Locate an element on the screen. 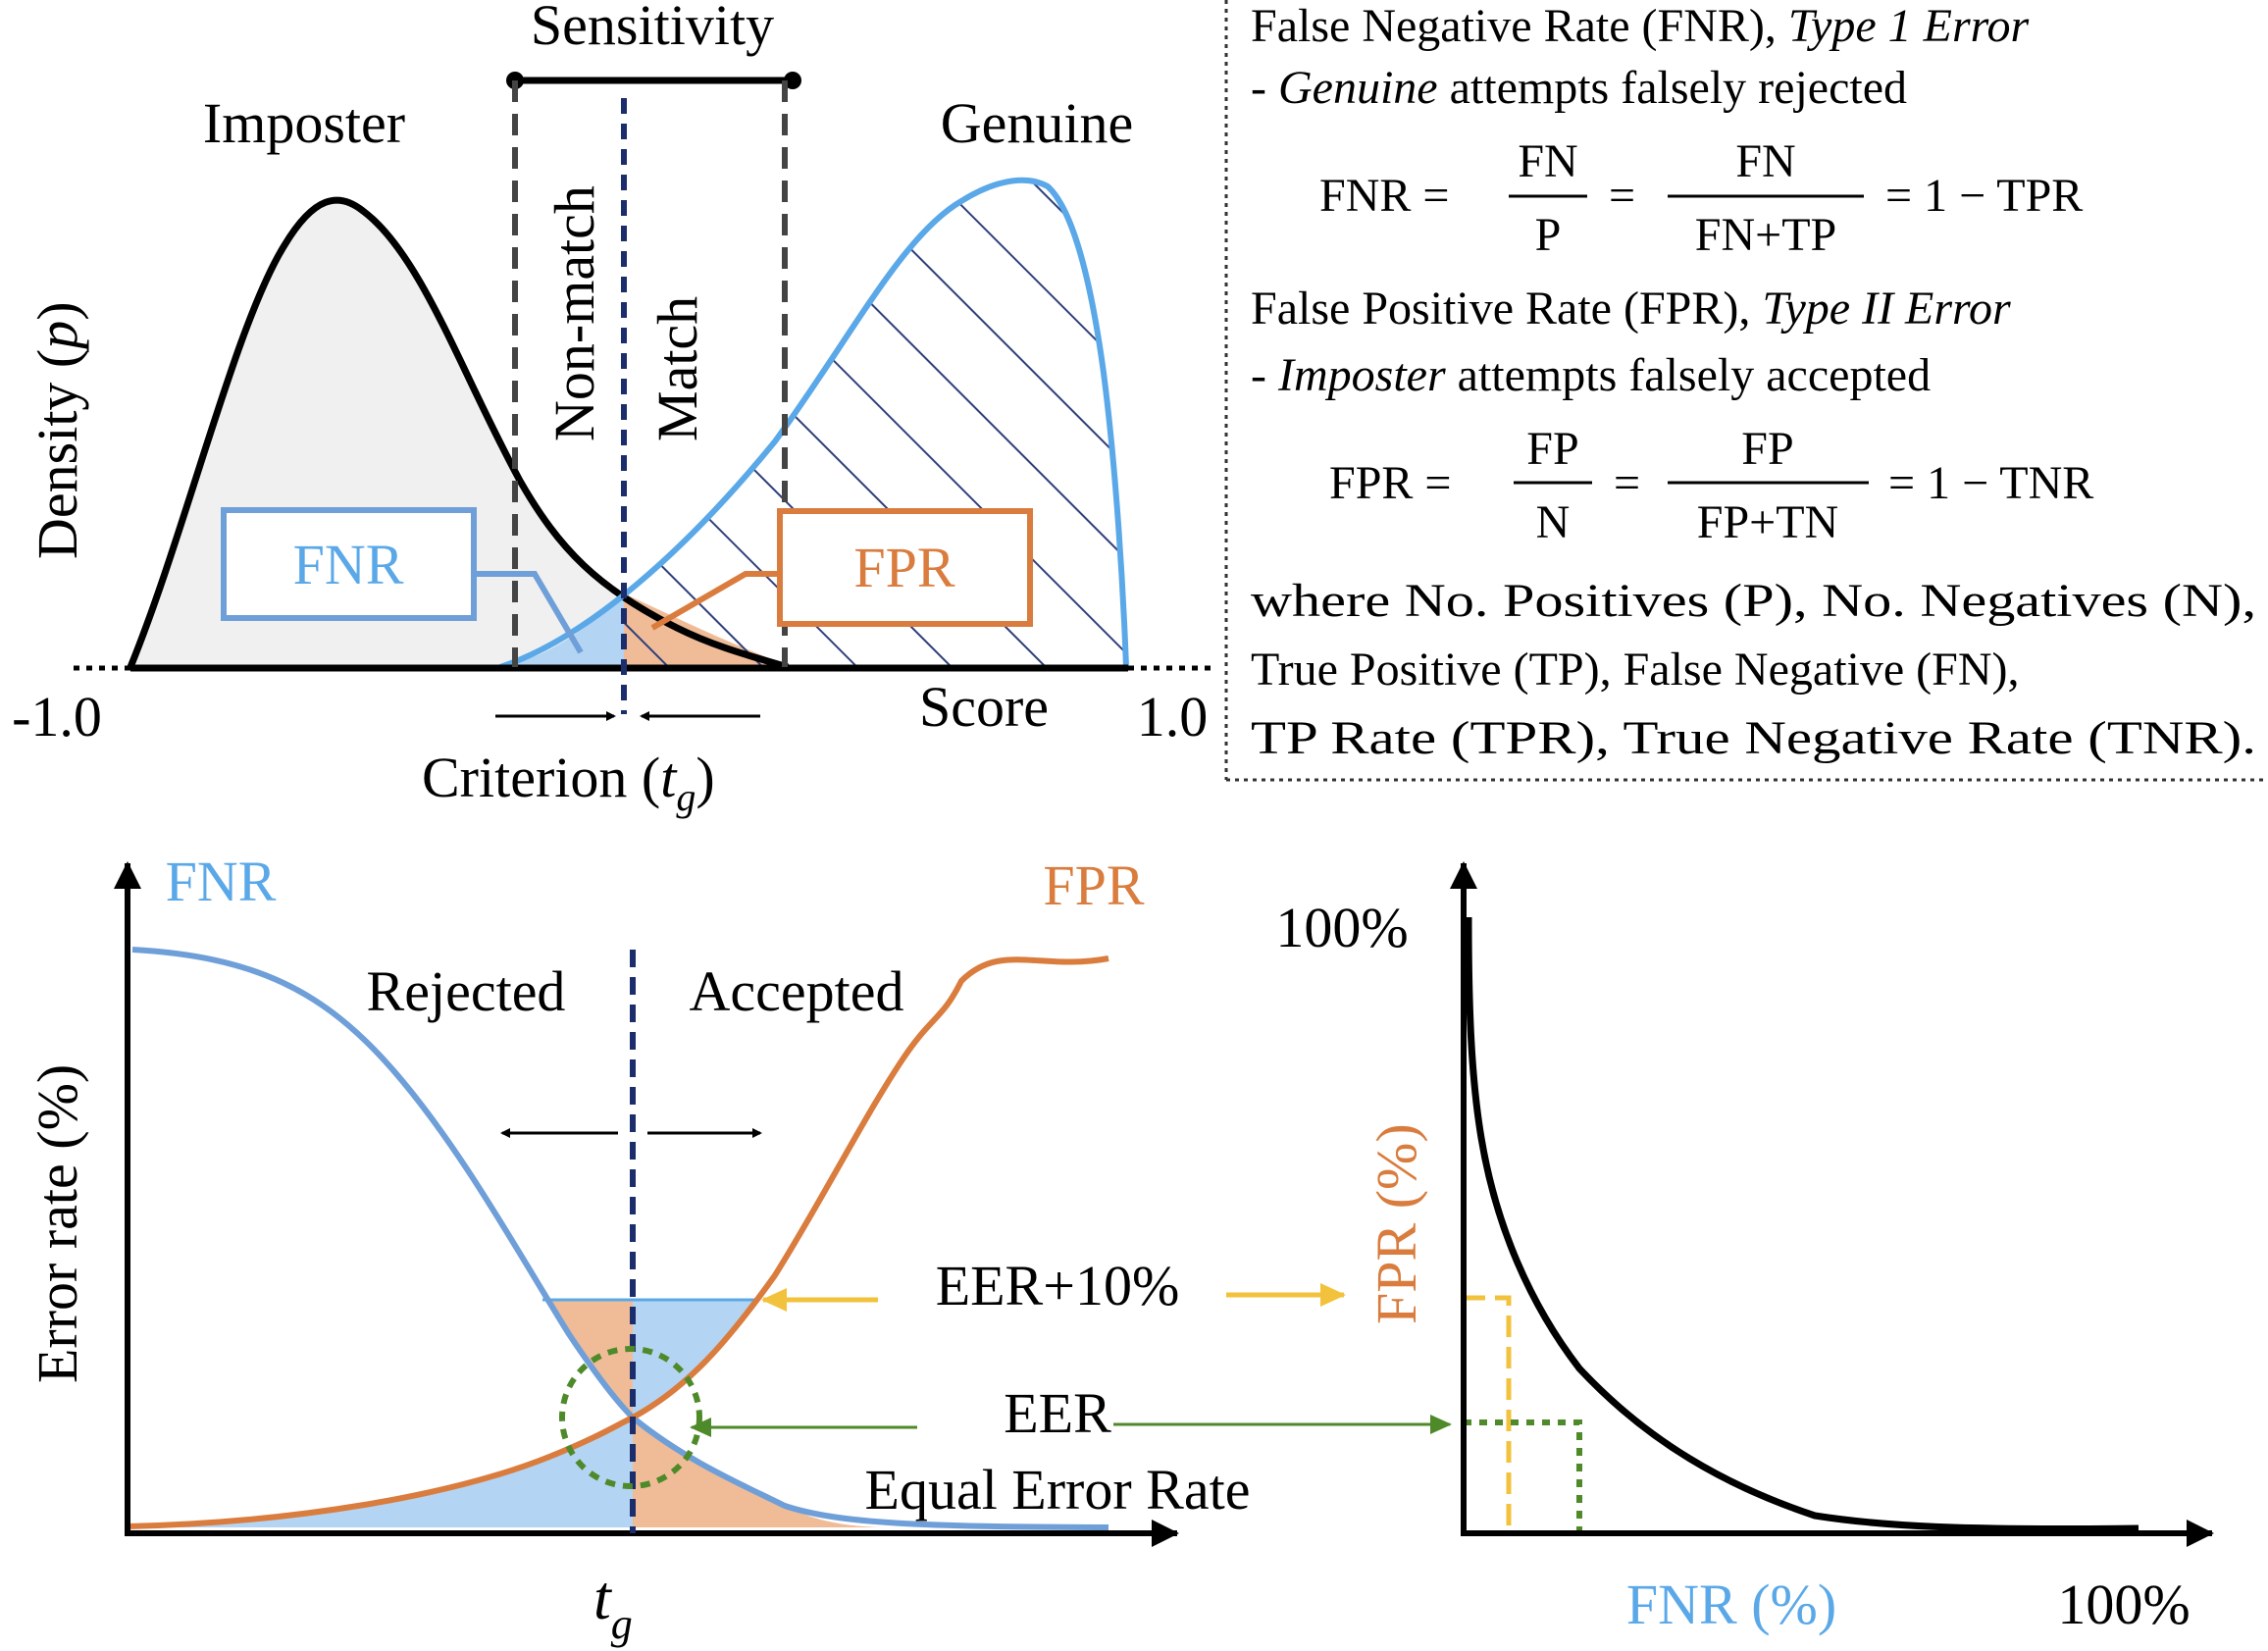 Image resolution: width=2268 pixels, height=1651 pixels. fnr-frac1-den: P is located at coordinates (1549, 235).